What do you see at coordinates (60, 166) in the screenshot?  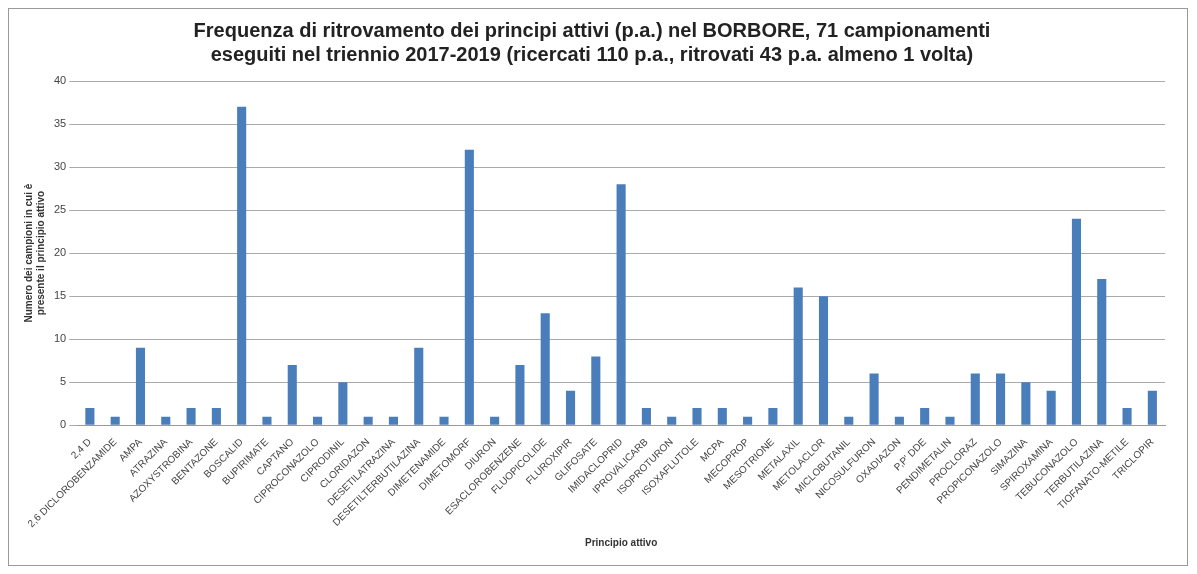 I see `y-tick-label: 30` at bounding box center [60, 166].